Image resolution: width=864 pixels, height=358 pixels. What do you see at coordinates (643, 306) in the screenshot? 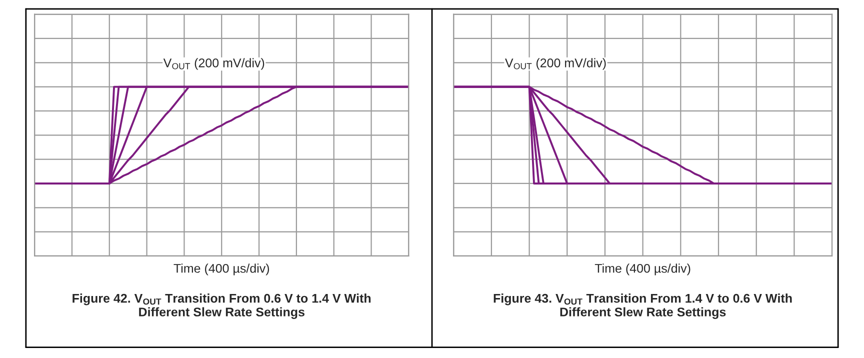
I see `text: Figure 43. V$_{OUT}$ Transition From 1.4 V to 0.6 V With Different Slew Rate Settings` at bounding box center [643, 306].